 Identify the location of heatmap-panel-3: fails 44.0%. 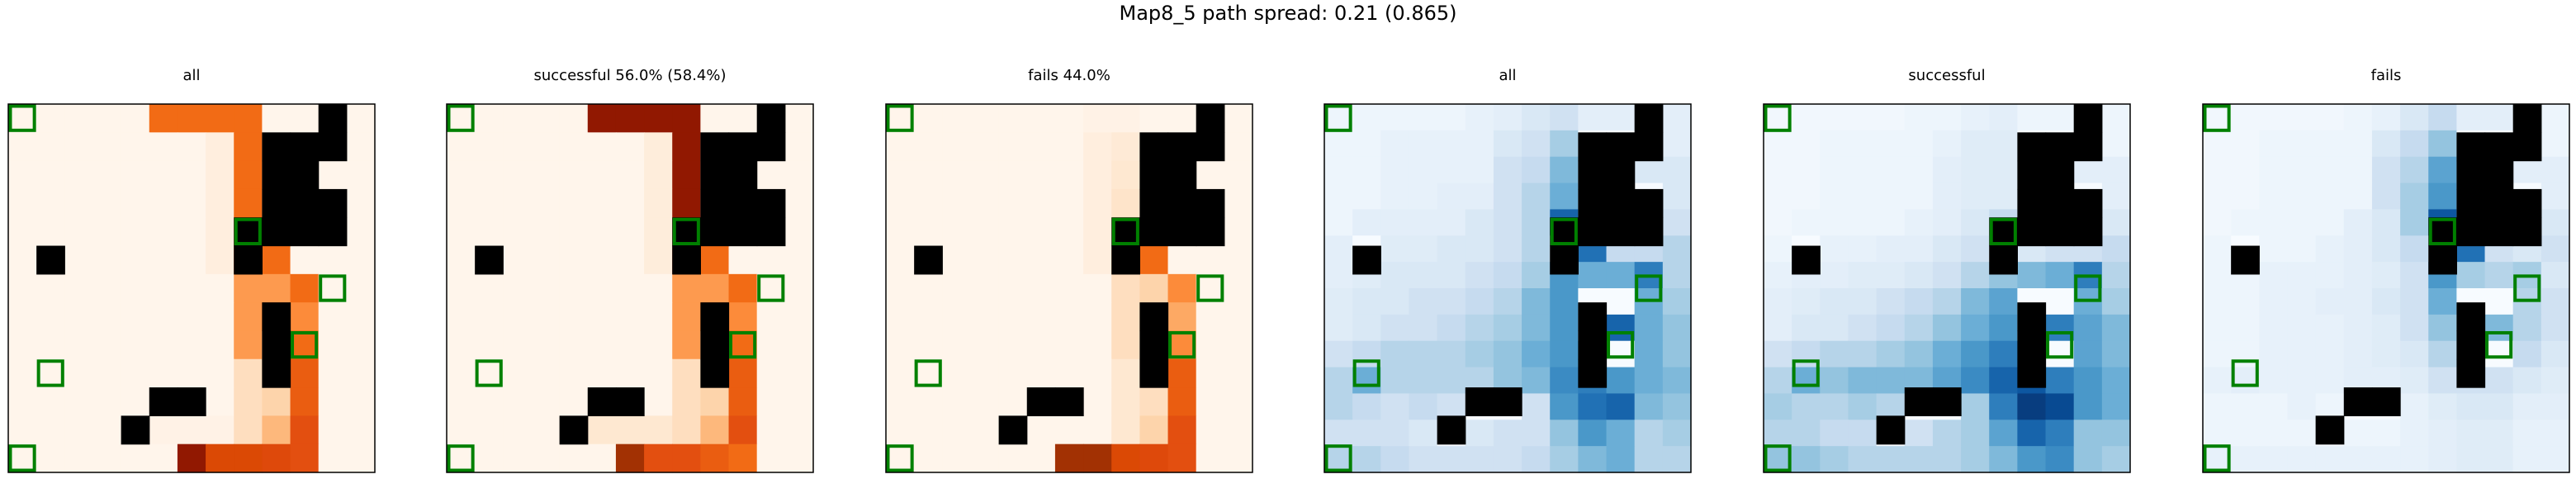
(1069, 270).